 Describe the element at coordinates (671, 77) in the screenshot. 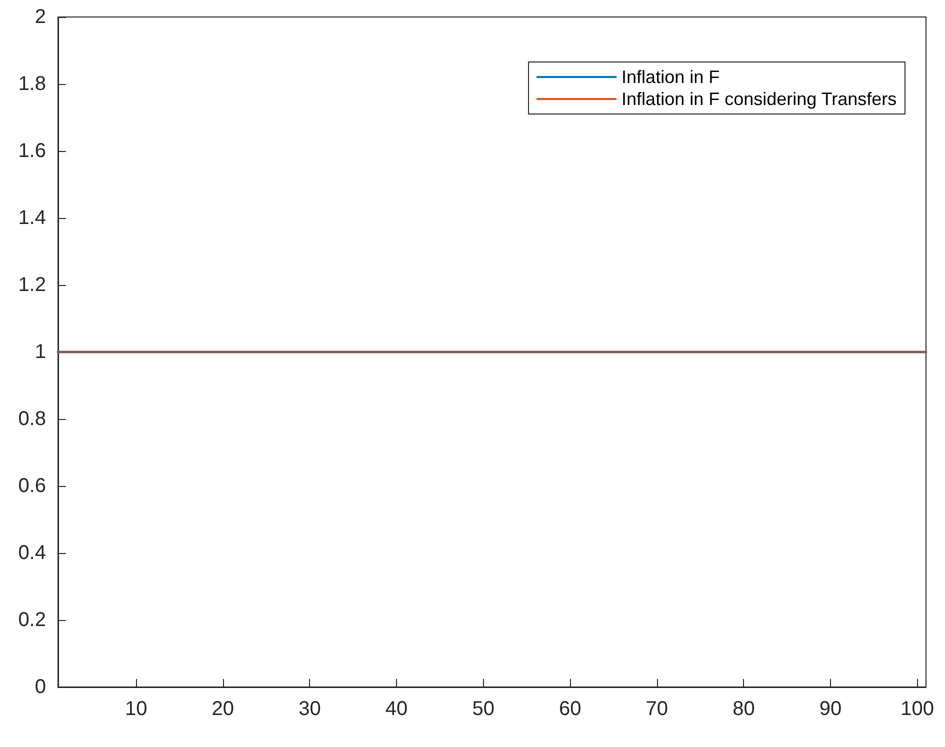

I see `legend-label: Inflation in F` at that location.